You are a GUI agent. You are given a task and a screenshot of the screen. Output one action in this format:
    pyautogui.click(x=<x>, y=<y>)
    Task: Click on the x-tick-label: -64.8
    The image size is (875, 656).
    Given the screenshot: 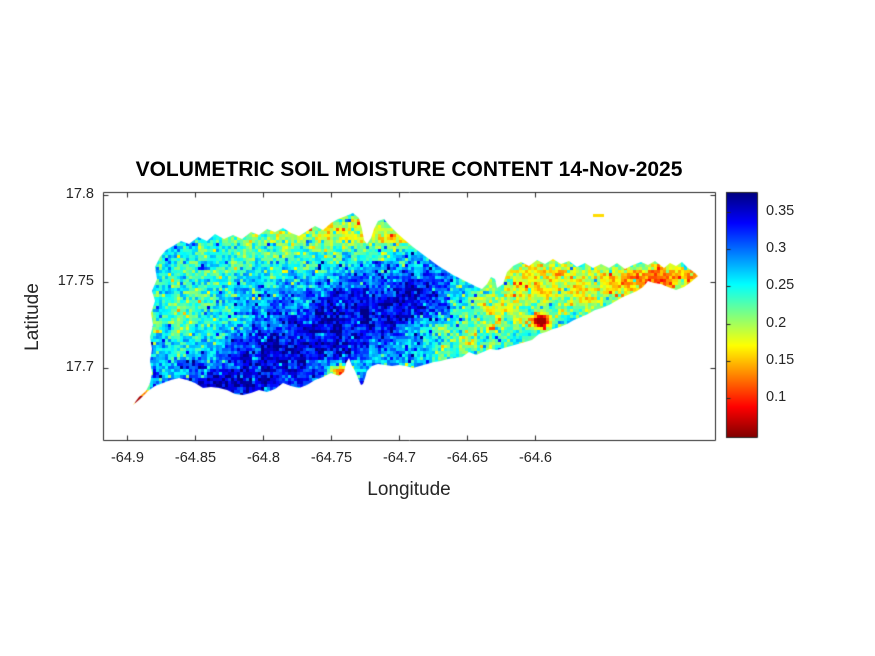 What is the action you would take?
    pyautogui.click(x=263, y=458)
    